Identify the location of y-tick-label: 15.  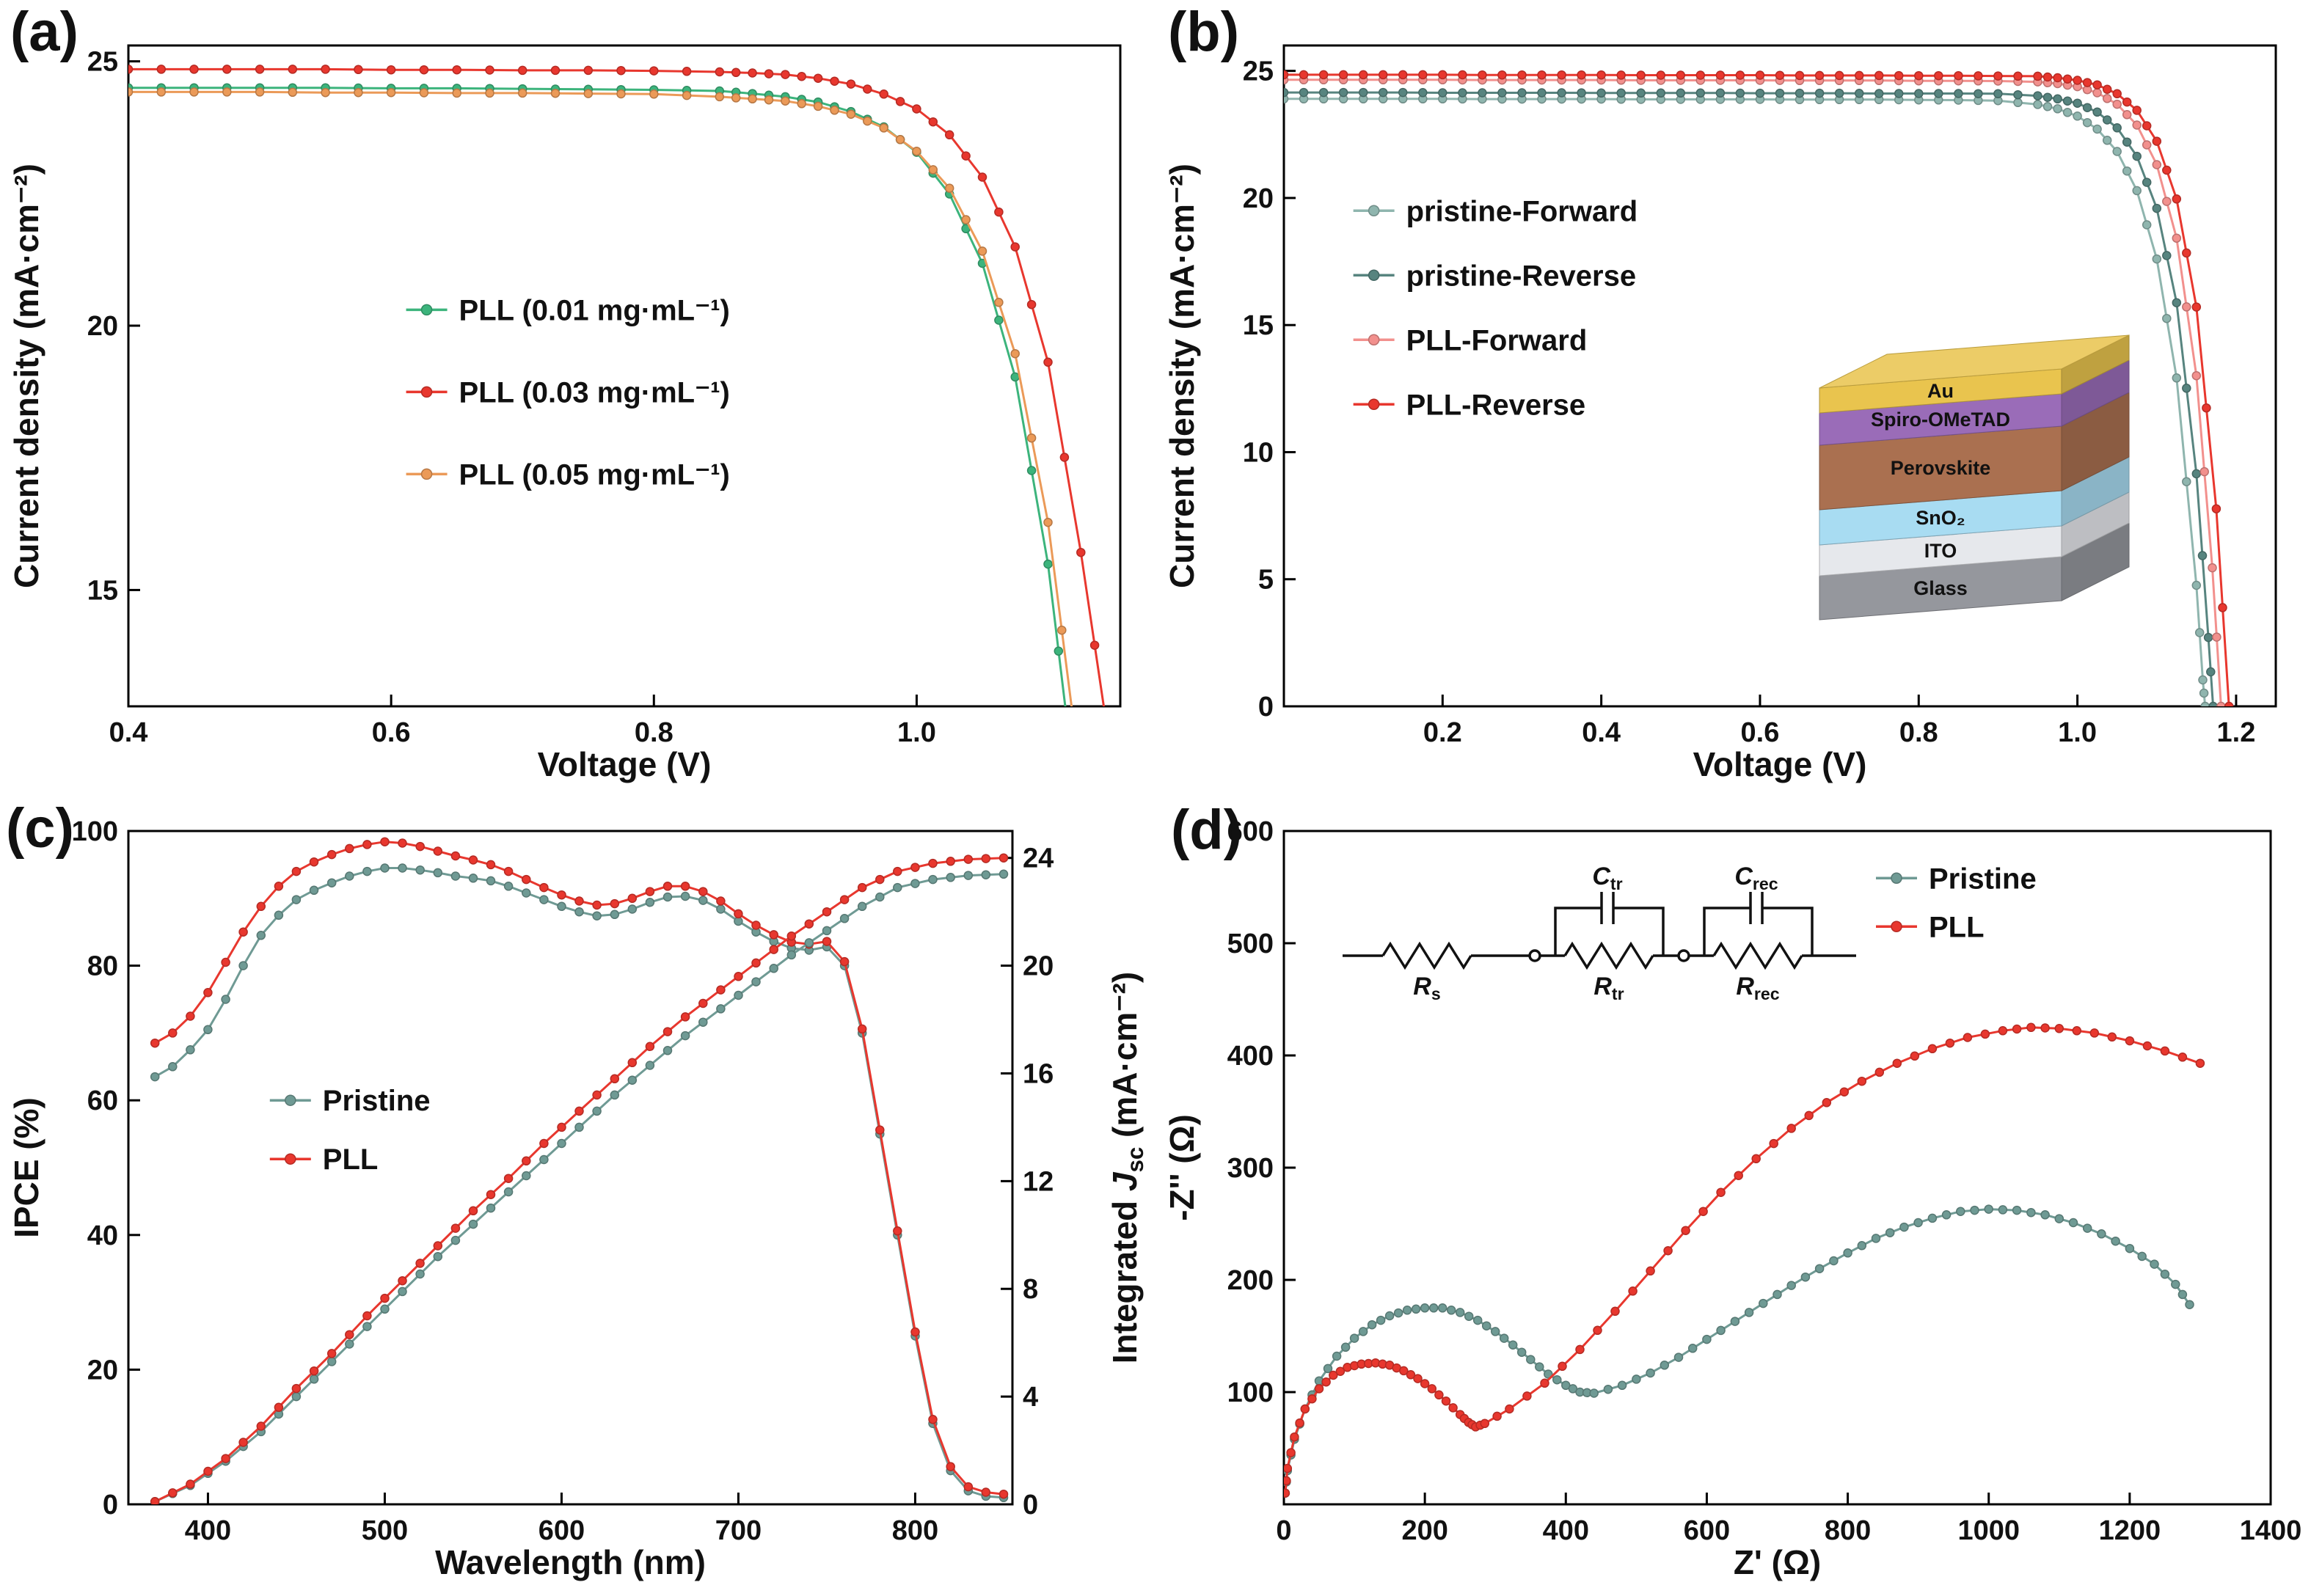
(102, 590).